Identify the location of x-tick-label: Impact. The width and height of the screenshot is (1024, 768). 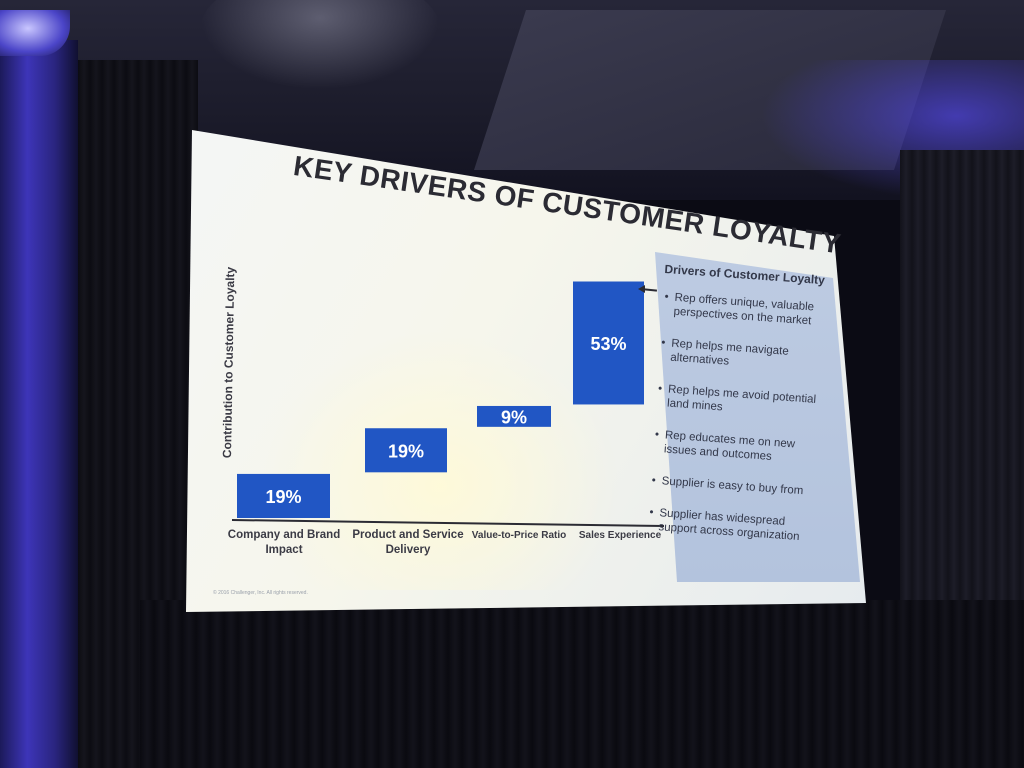
(283, 550).